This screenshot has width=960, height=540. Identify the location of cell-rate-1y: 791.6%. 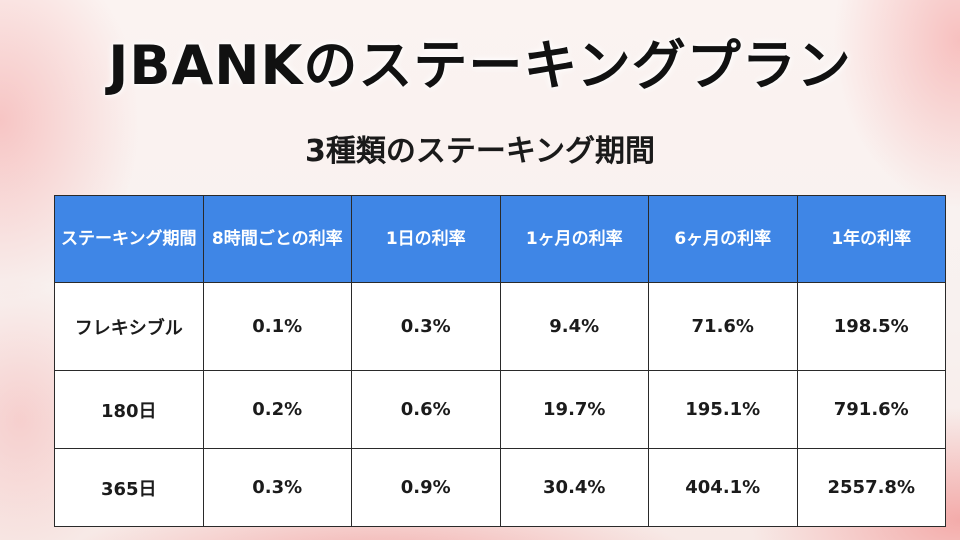
(871, 409).